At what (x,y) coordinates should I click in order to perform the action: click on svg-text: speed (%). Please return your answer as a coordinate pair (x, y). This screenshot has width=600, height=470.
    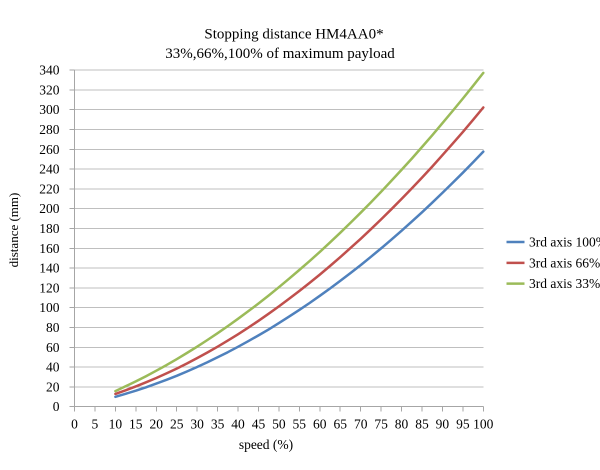
    Looking at the image, I should click on (266, 444).